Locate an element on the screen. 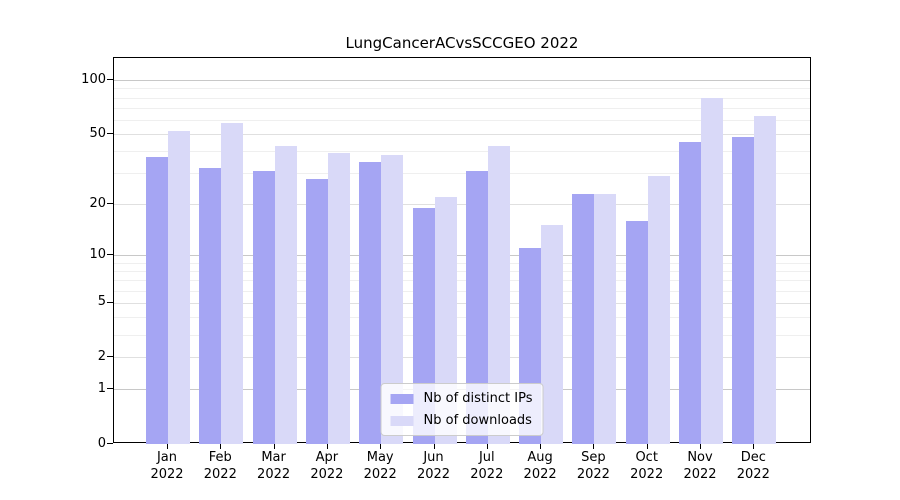 This screenshot has width=900, height=500. bar-downloads-sep is located at coordinates (605, 318).